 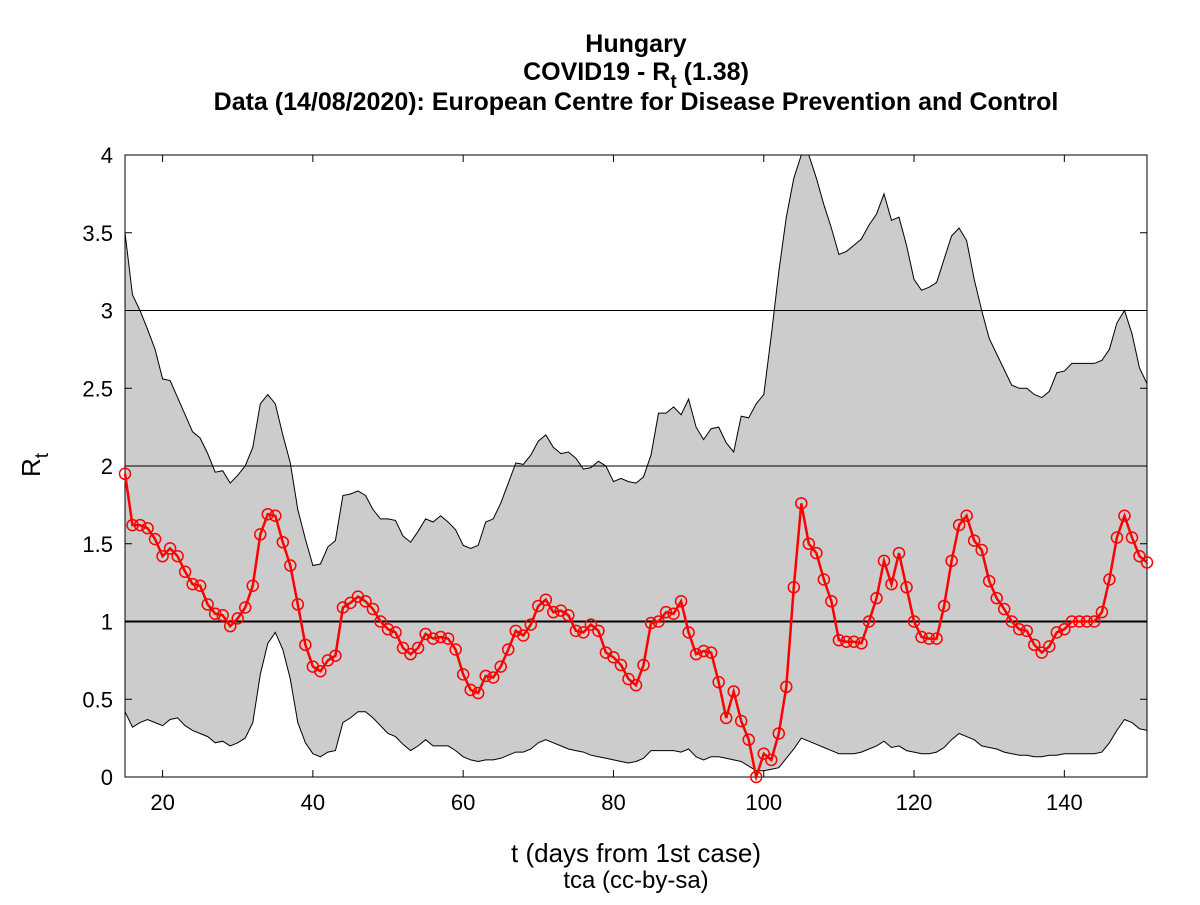 What do you see at coordinates (596, 72) in the screenshot?
I see `subtitle-prefix: COVID19 - R` at bounding box center [596, 72].